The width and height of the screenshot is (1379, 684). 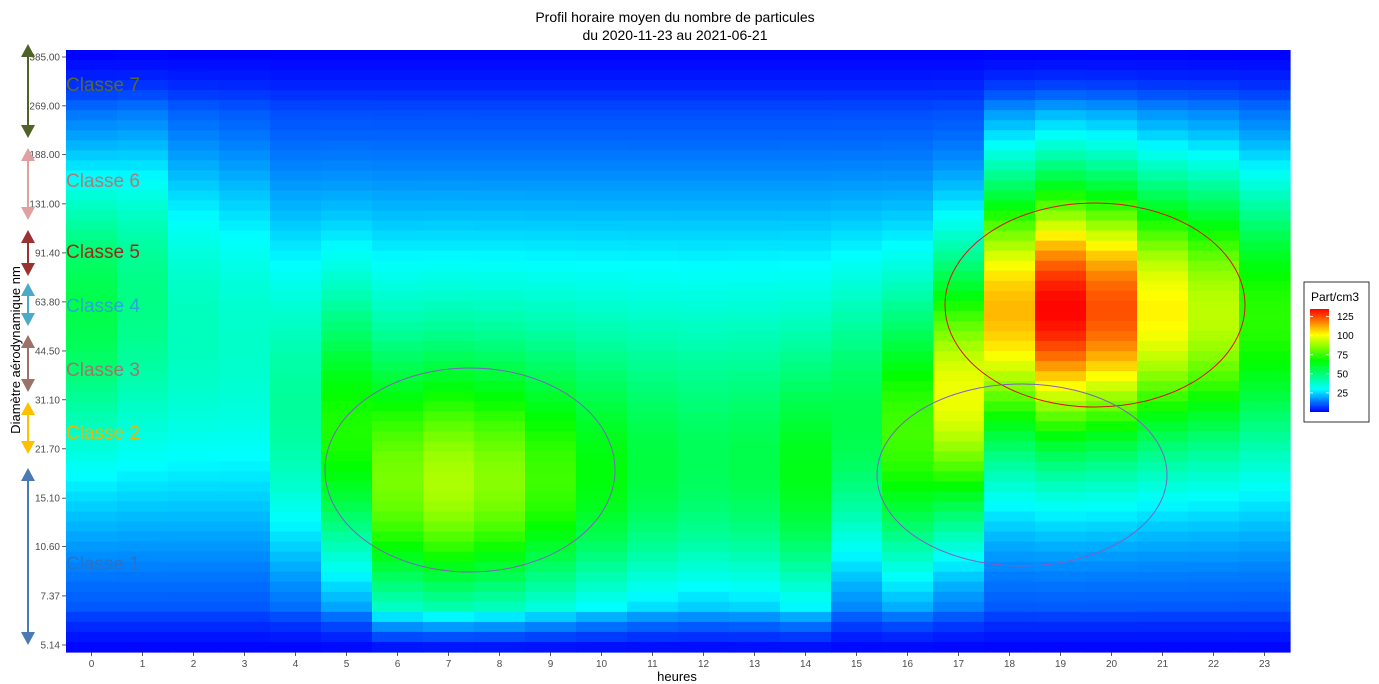 What do you see at coordinates (704, 664) in the screenshot?
I see `x-tick-label: 12` at bounding box center [704, 664].